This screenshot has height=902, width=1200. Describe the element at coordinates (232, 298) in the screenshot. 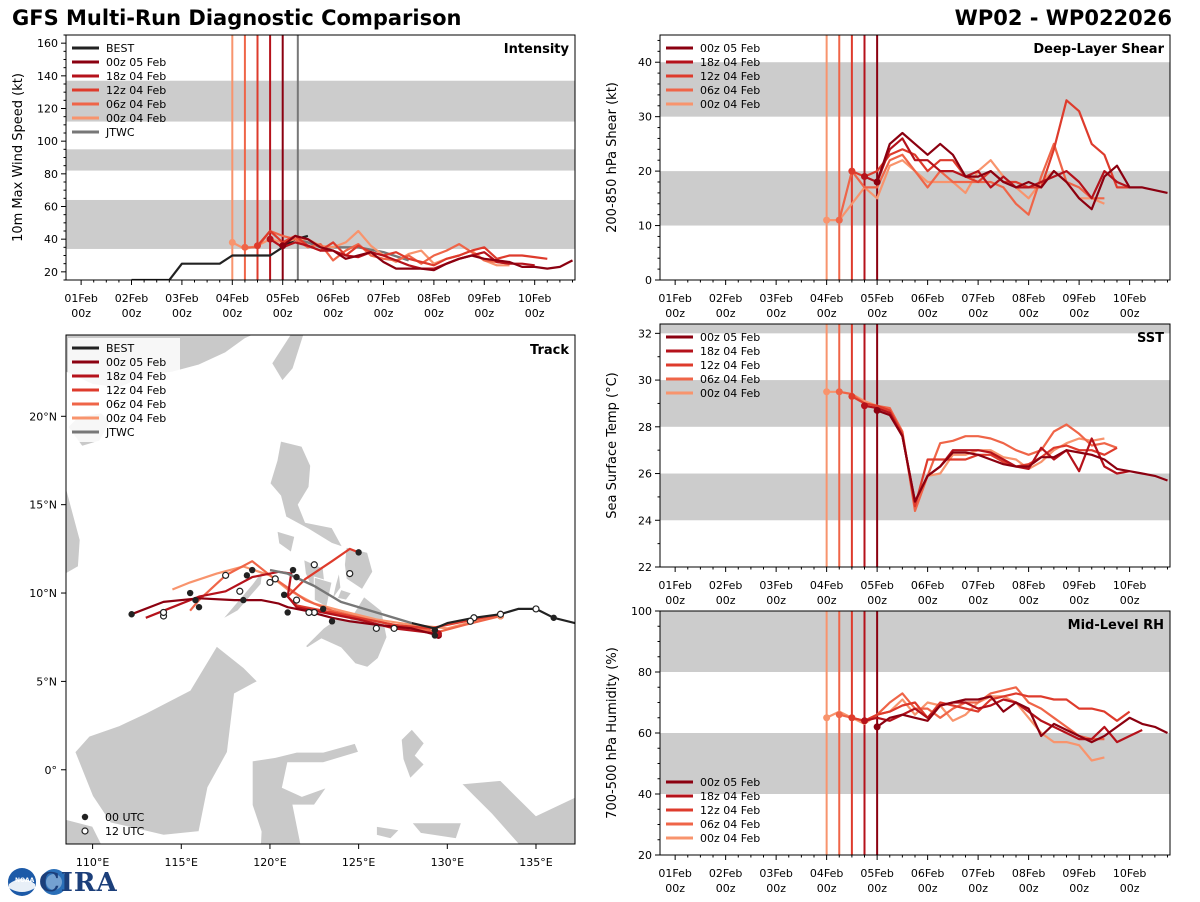

I see `intensity-xtick-label: 04Feb` at that location.